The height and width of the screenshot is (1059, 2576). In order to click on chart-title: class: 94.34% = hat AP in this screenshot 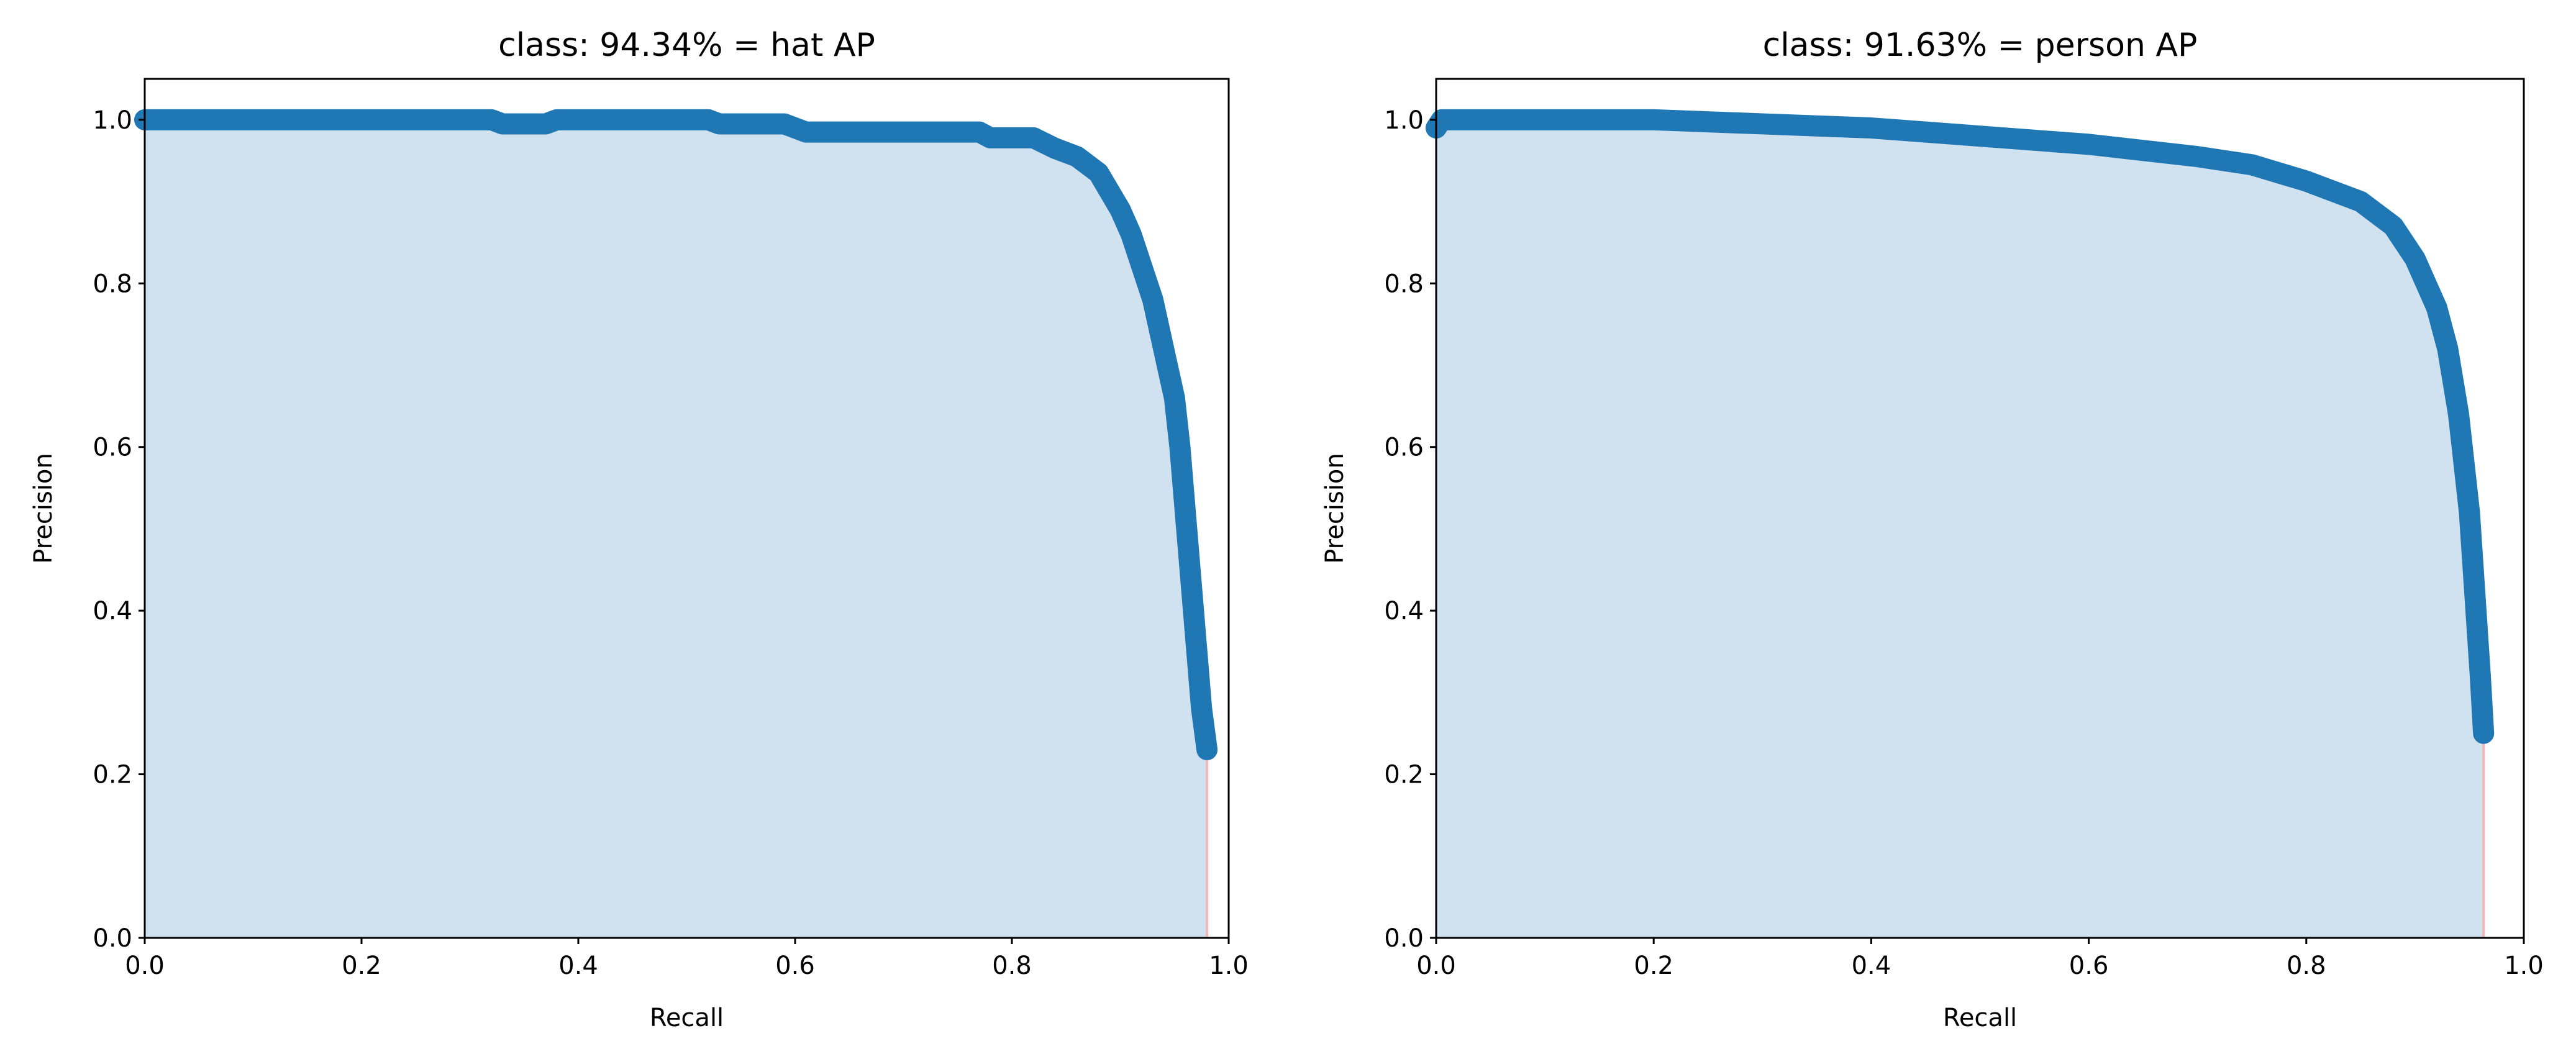, I will do `click(686, 45)`.